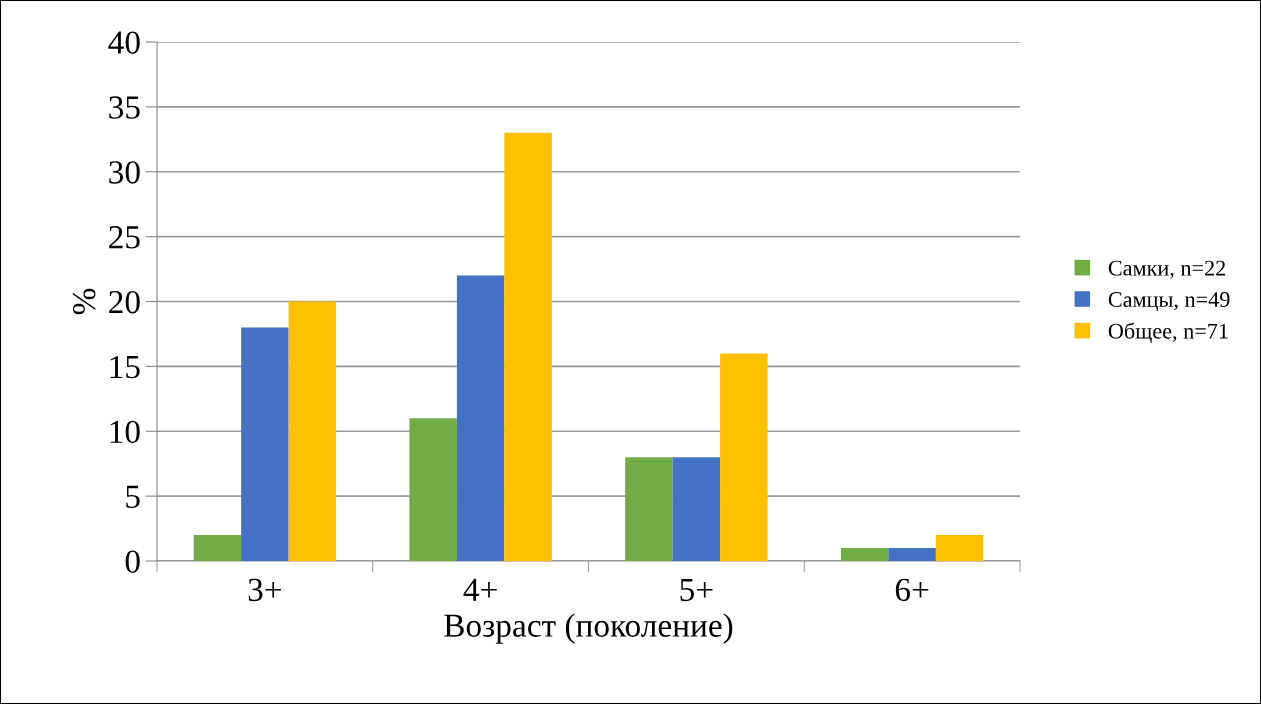 This screenshot has width=1261, height=704. Describe the element at coordinates (124, 107) in the screenshot. I see `y-tick-label: 35` at that location.